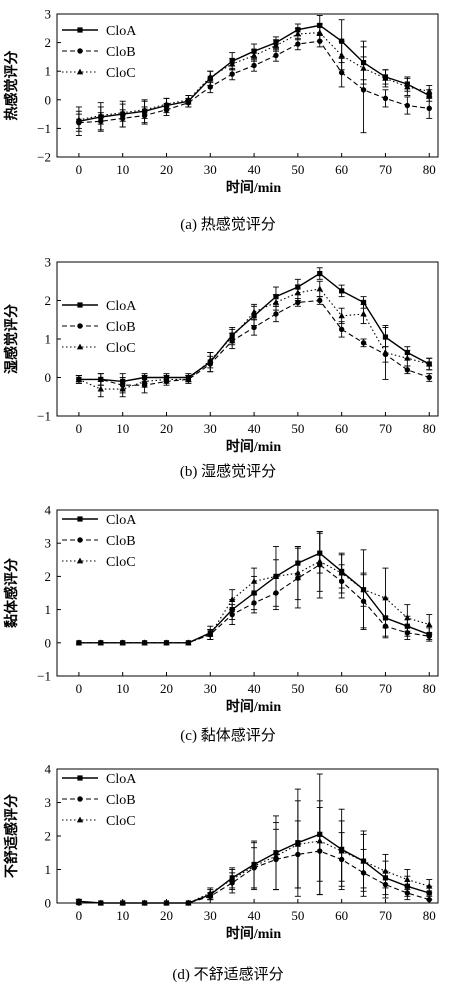 Image resolution: width=456 pixels, height=1000 pixels. I want to click on y-axis-label: 湿感觉评分, so click(11, 339).